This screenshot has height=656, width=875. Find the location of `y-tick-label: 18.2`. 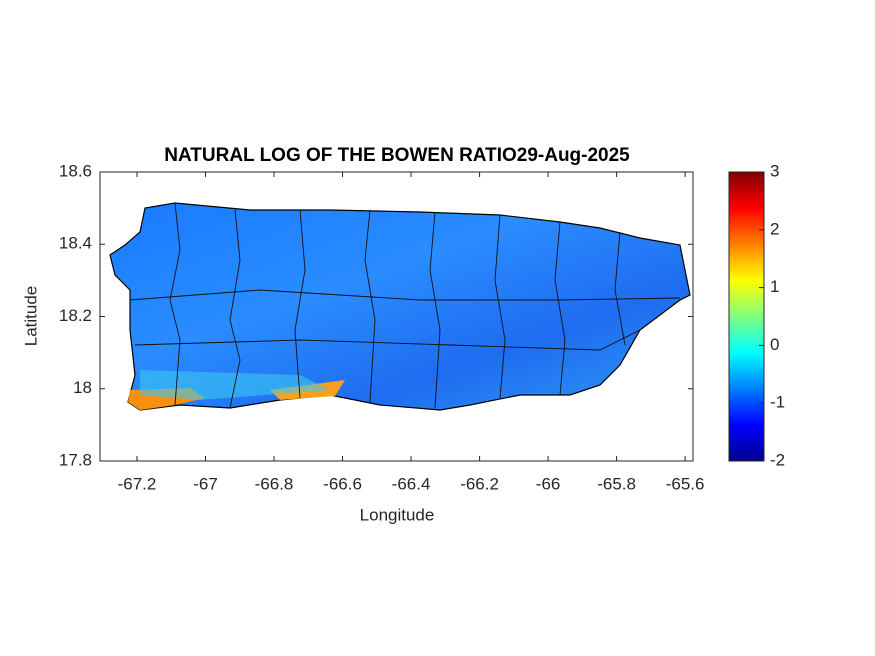

y-tick-label: 18.2 is located at coordinates (75, 315).